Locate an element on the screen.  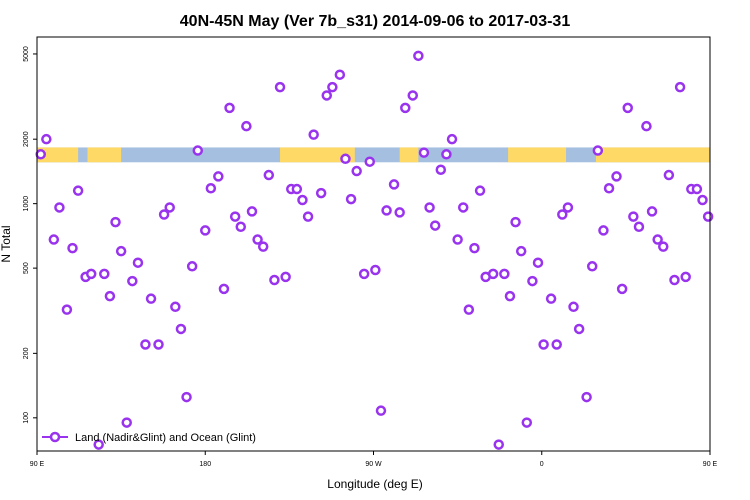
legend-label: Land (Nadir&Glint) and Ocean (Glint) is located at coordinates (165, 438).